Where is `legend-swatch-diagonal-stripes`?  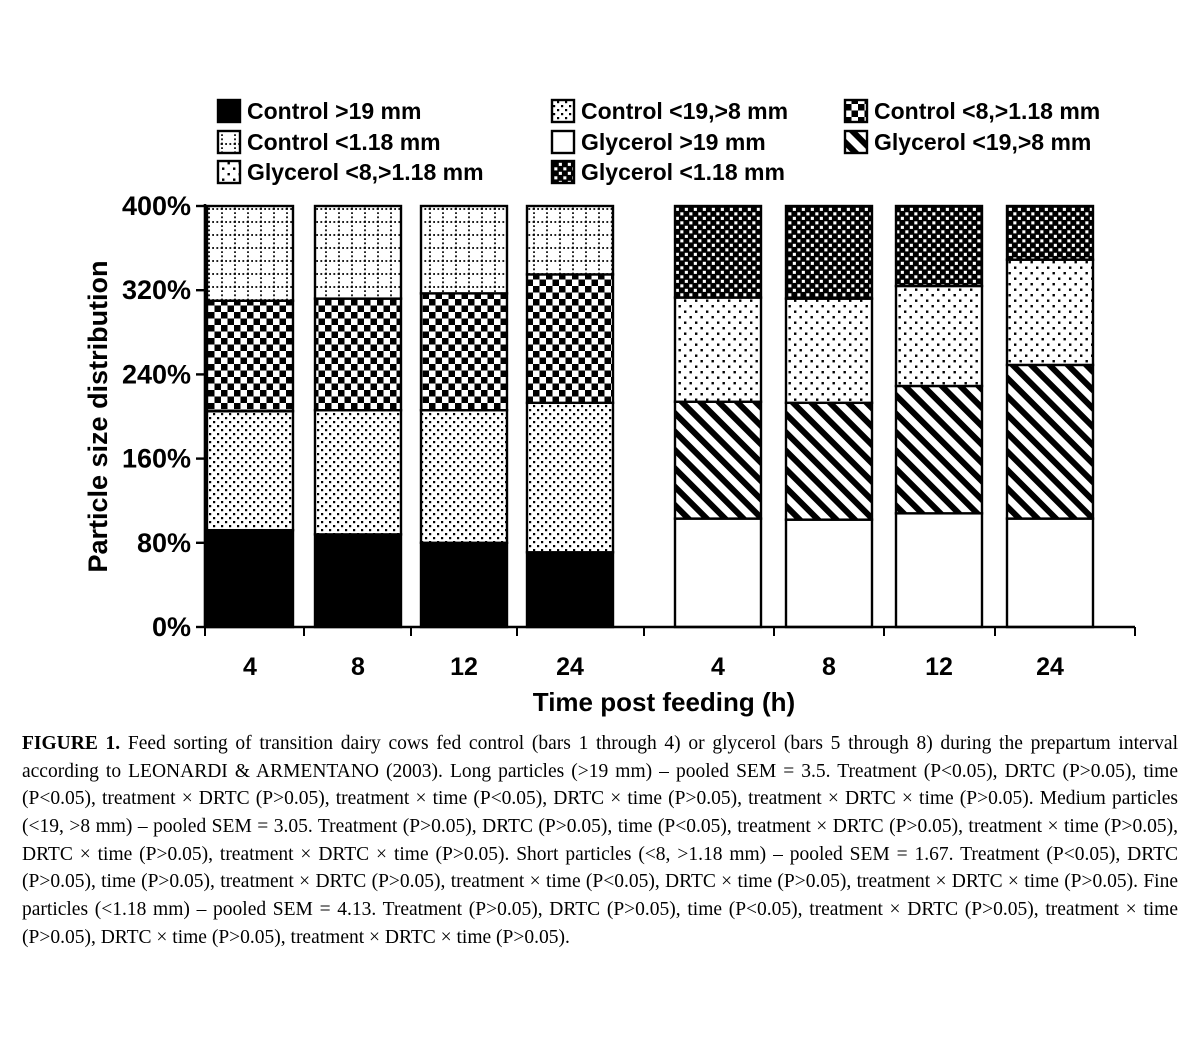
legend-swatch-diagonal-stripes is located at coordinates (856, 142).